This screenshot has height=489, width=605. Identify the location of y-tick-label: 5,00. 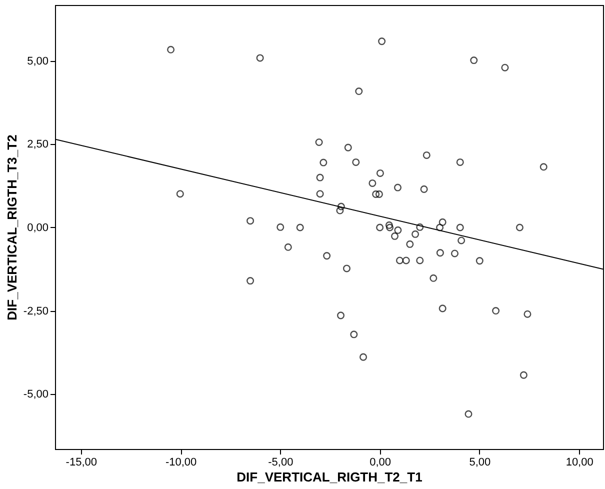
(37, 61).